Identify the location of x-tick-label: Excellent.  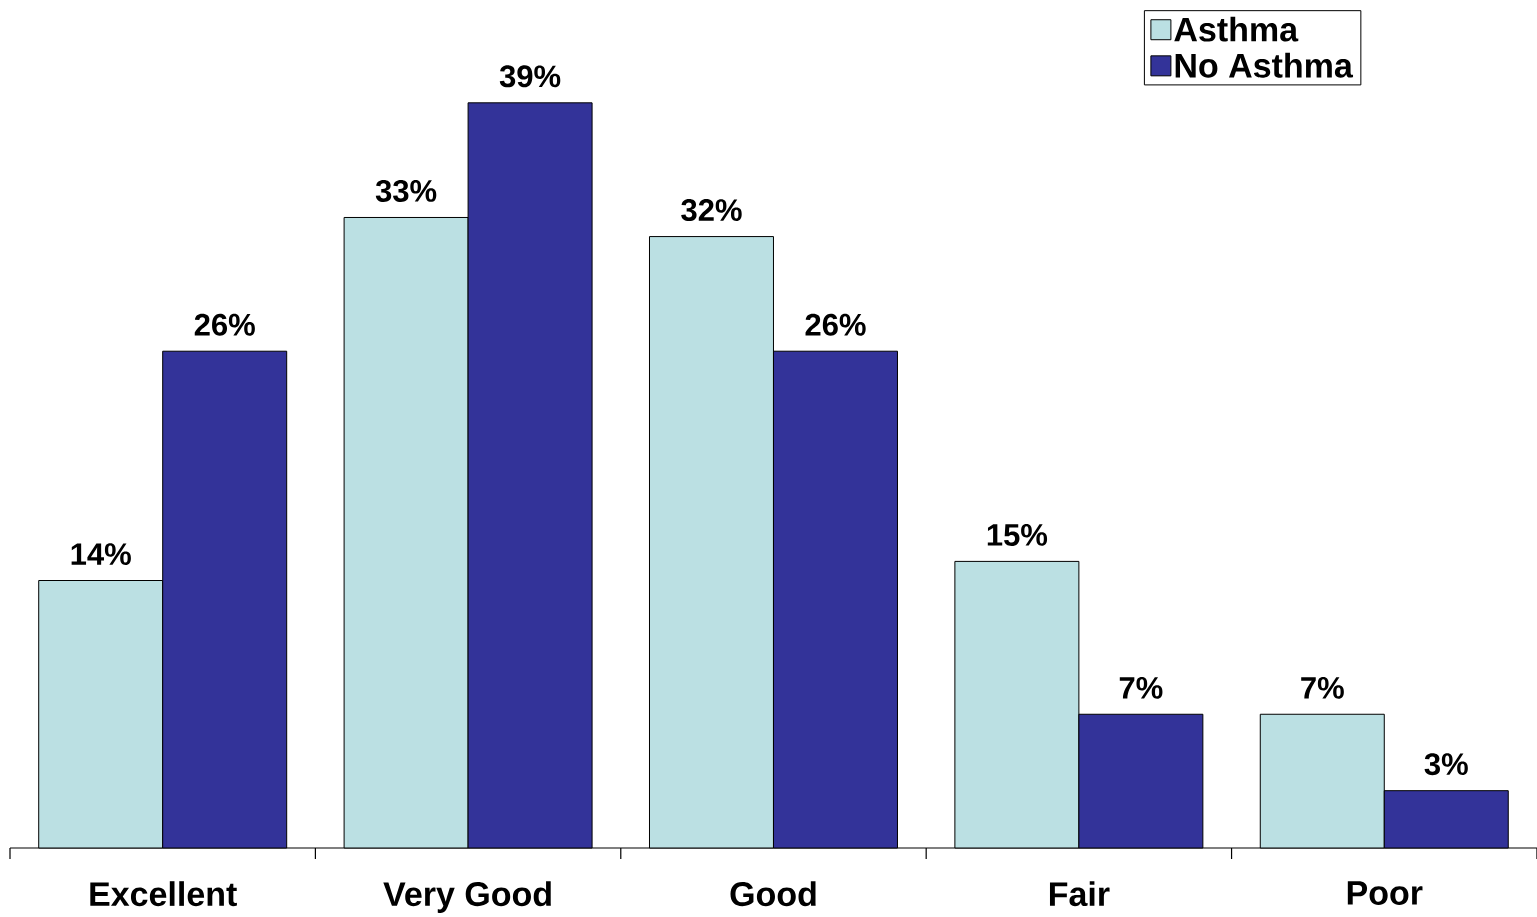
(163, 894).